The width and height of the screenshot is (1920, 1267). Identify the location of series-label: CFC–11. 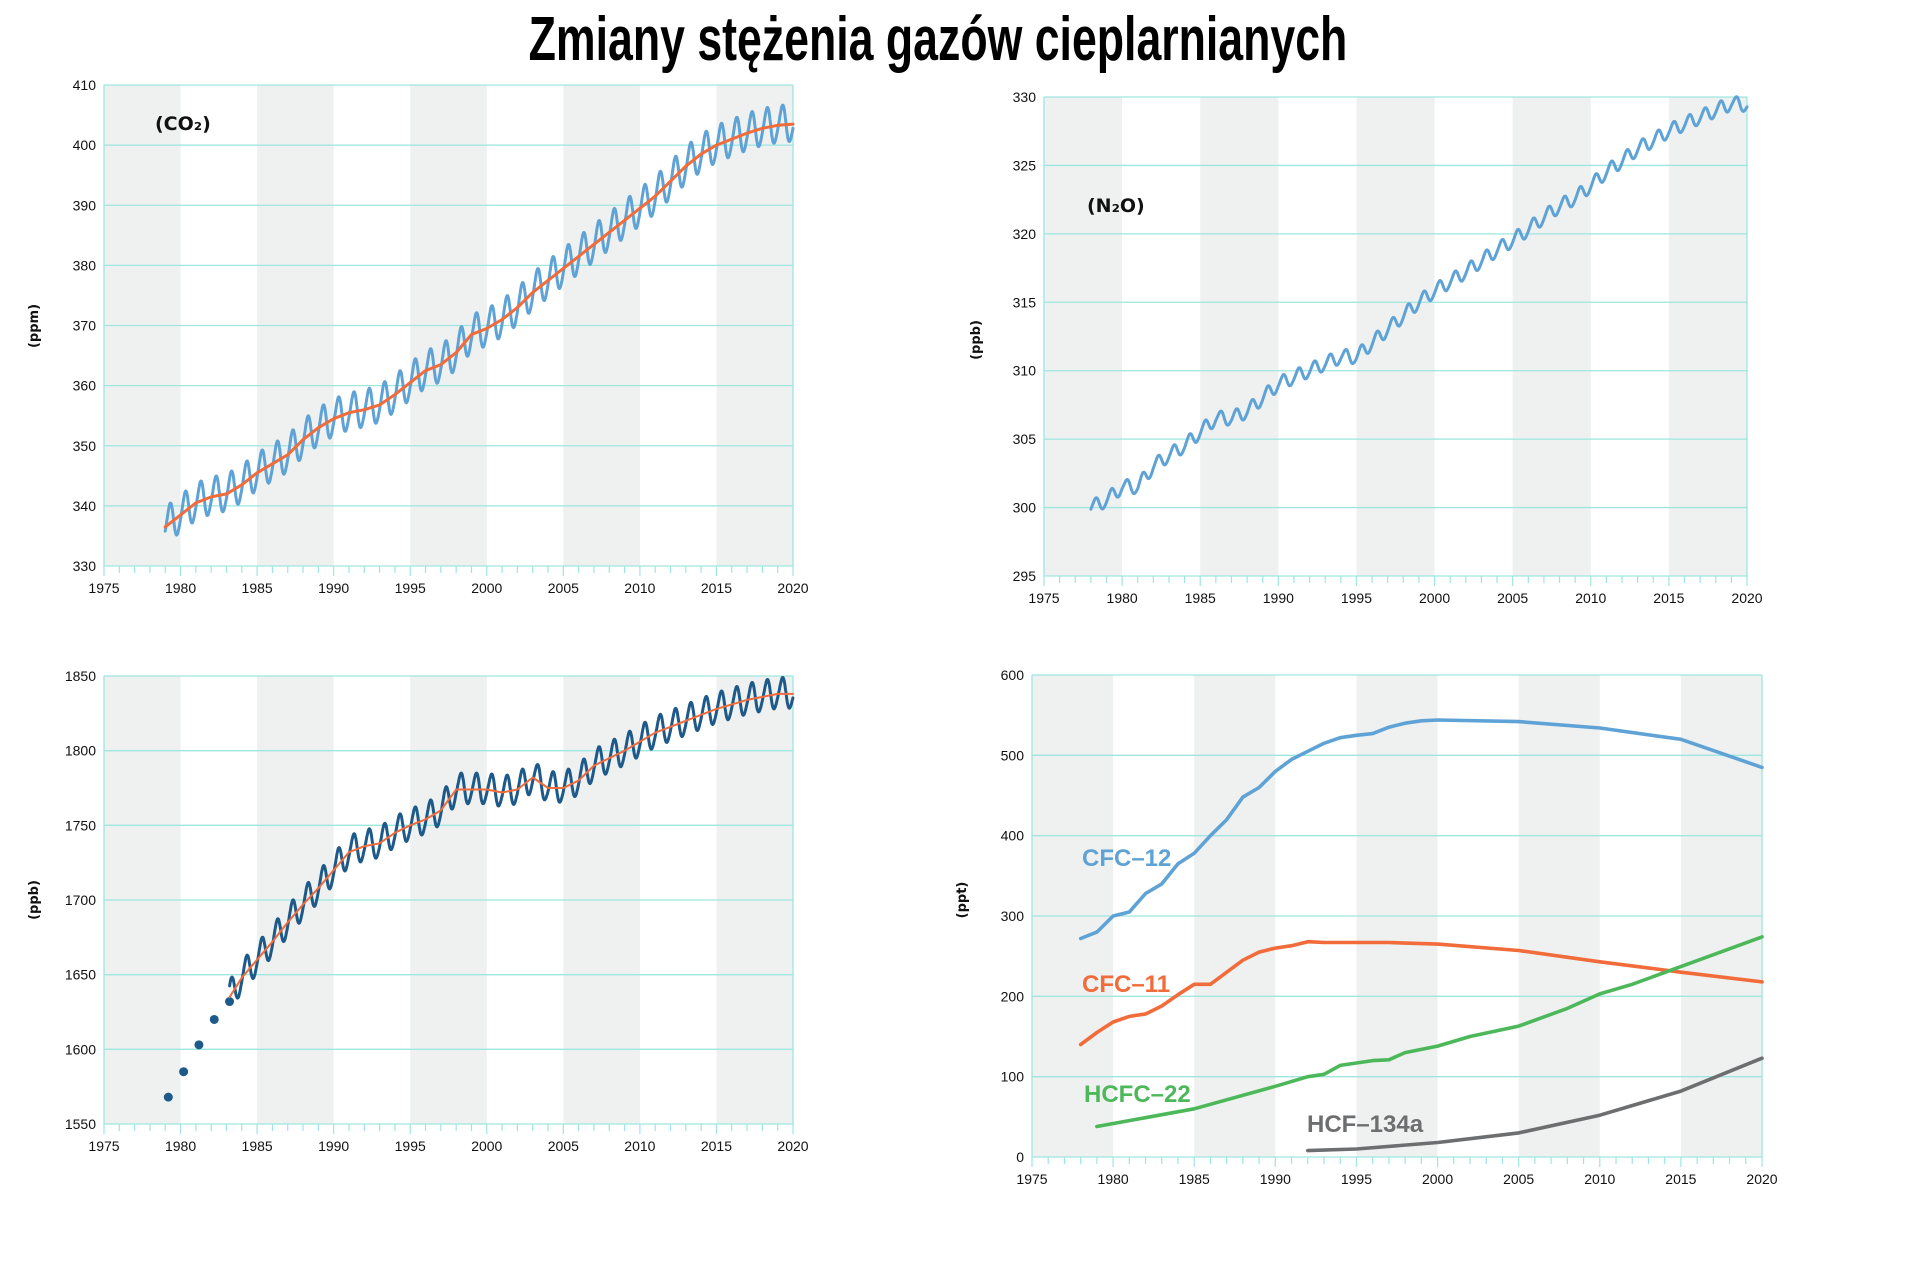
(1126, 984).